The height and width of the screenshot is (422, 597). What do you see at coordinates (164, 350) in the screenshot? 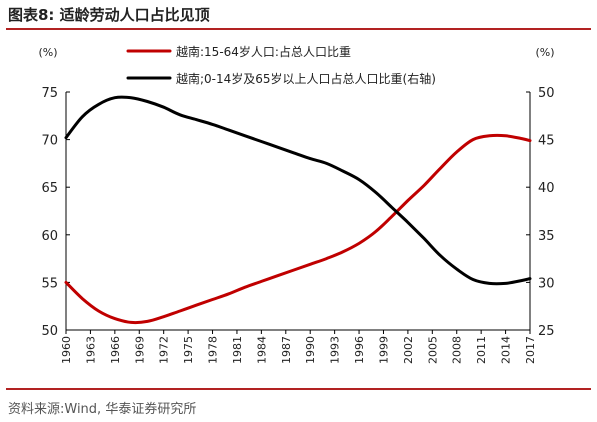
I see `x-tick-label: 1972` at bounding box center [164, 350].